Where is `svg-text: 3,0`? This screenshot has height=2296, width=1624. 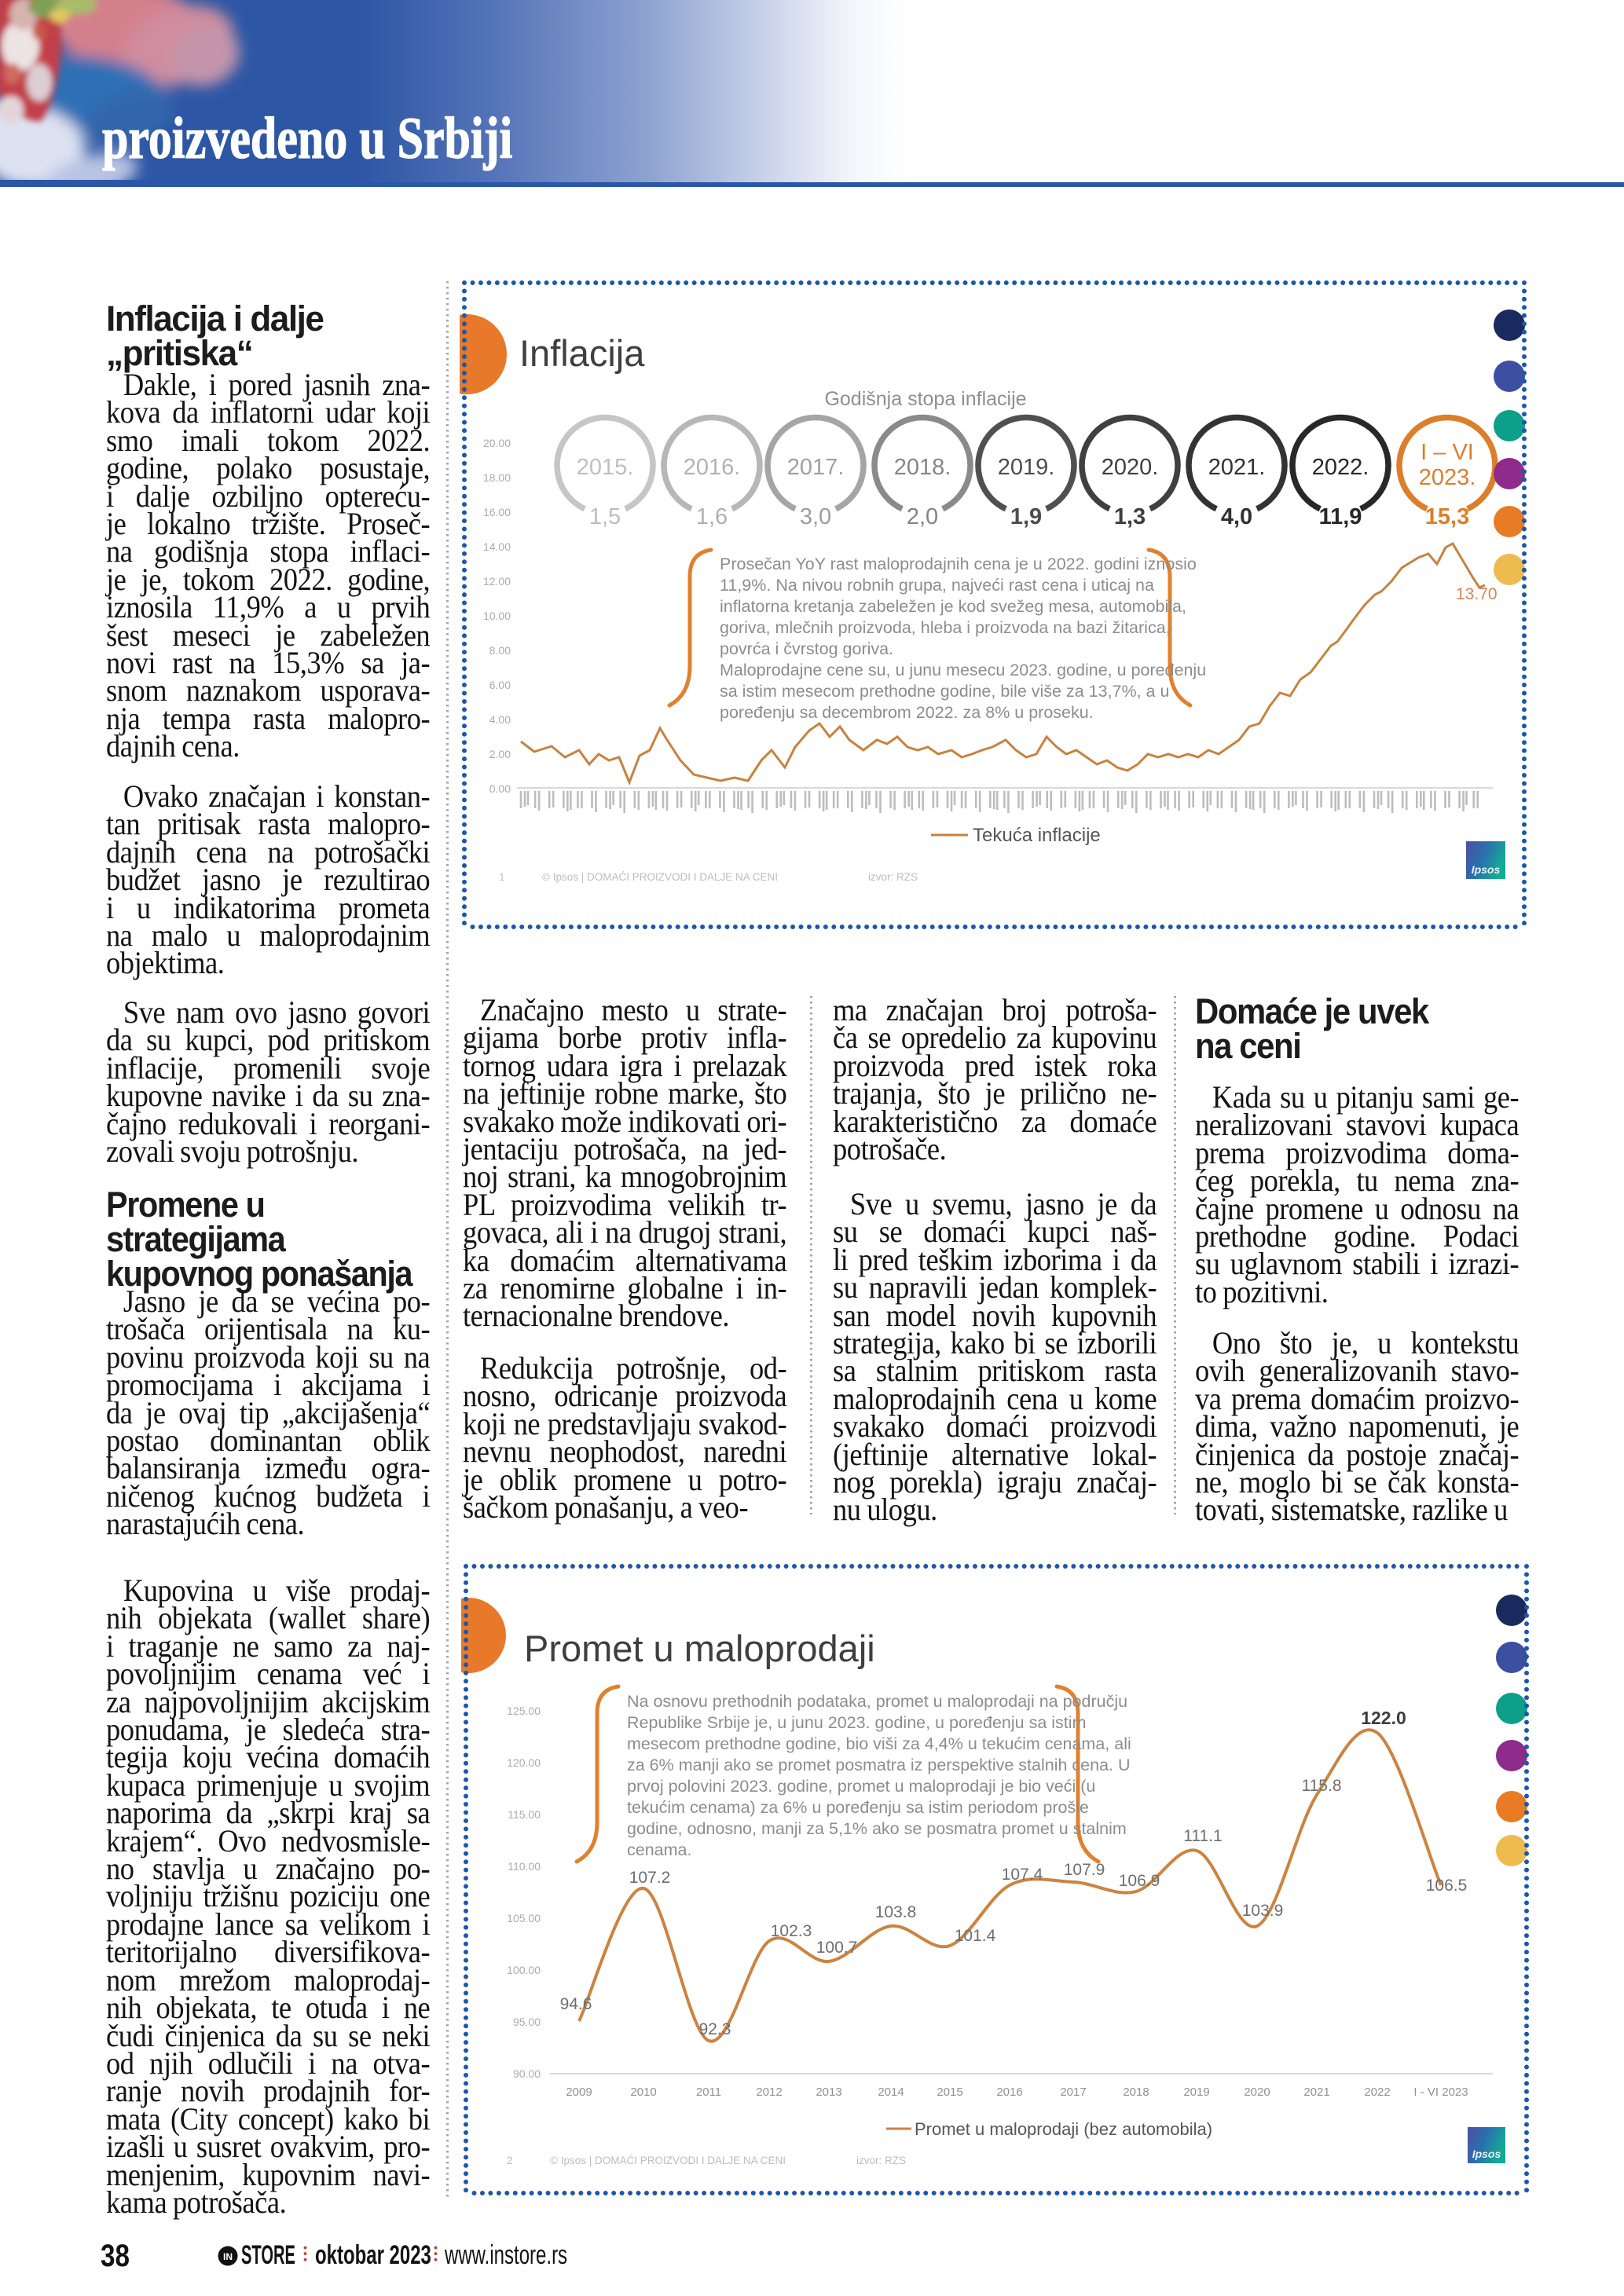
svg-text: 3,0 is located at coordinates (816, 516).